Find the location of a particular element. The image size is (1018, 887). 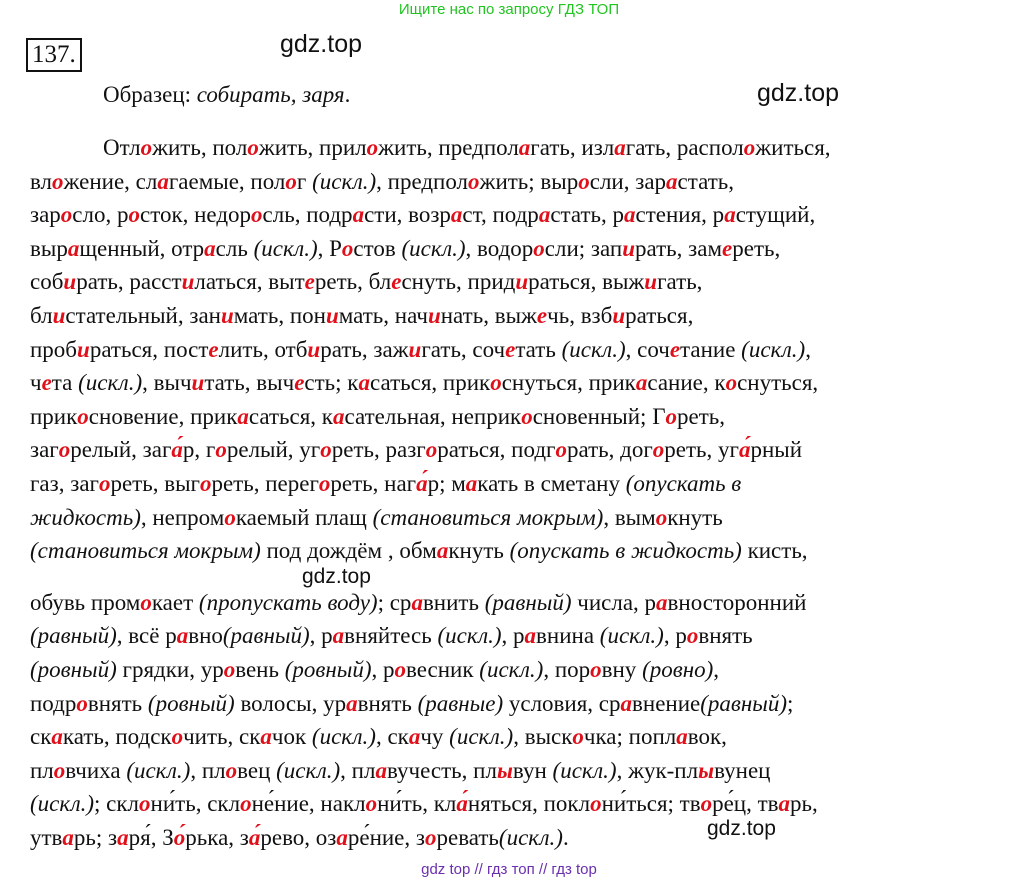

text-run: сть; к is located at coordinates (331, 383).